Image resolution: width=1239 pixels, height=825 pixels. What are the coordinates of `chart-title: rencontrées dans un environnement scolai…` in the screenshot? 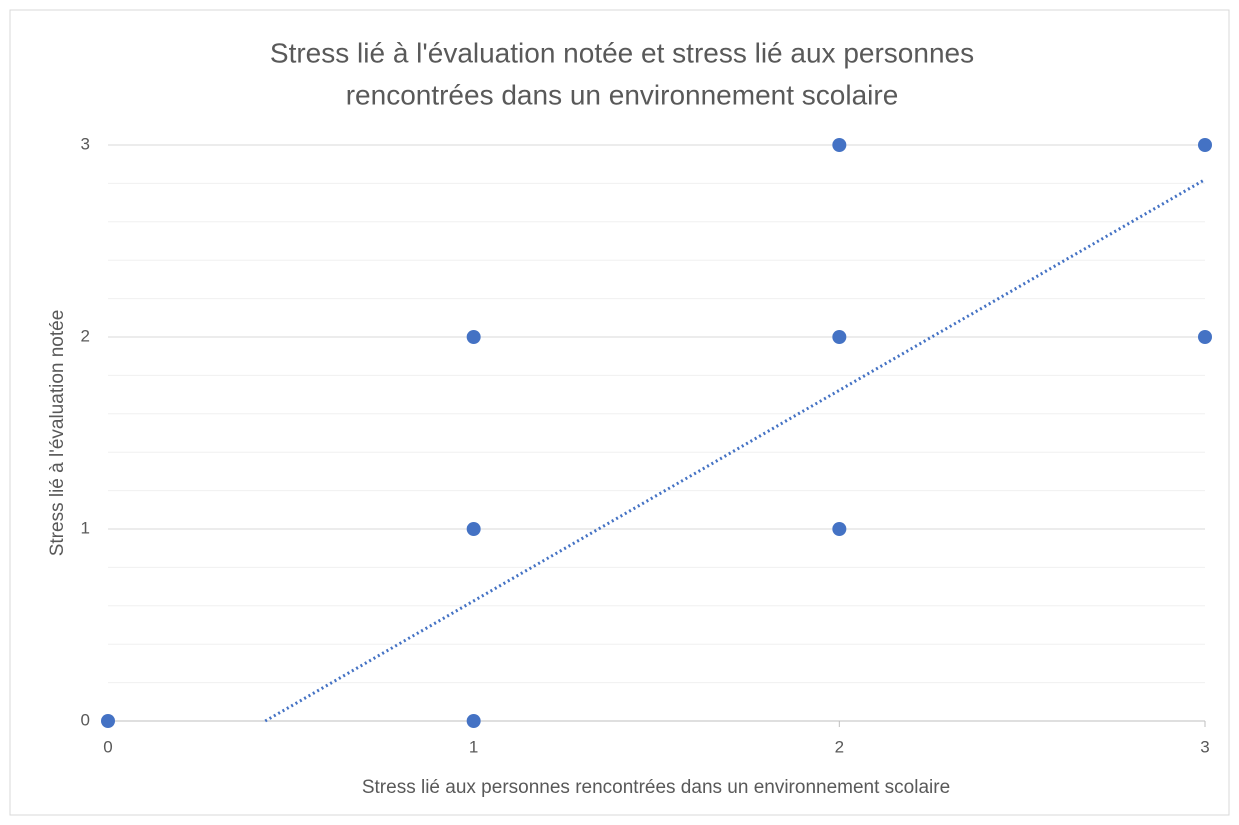 It's located at (622, 94).